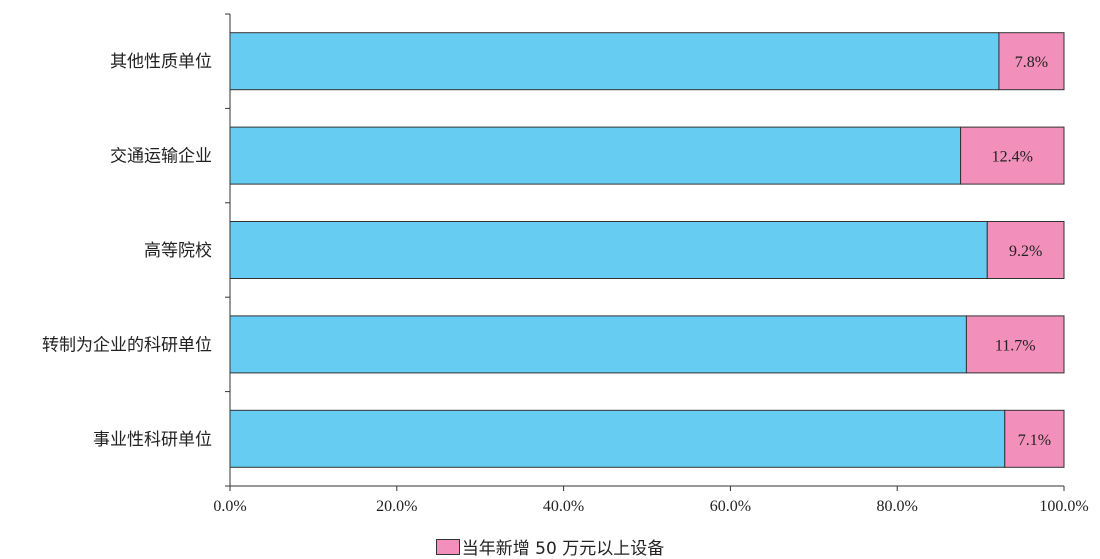 The height and width of the screenshot is (559, 1100). I want to click on legend-swatch, so click(447, 547).